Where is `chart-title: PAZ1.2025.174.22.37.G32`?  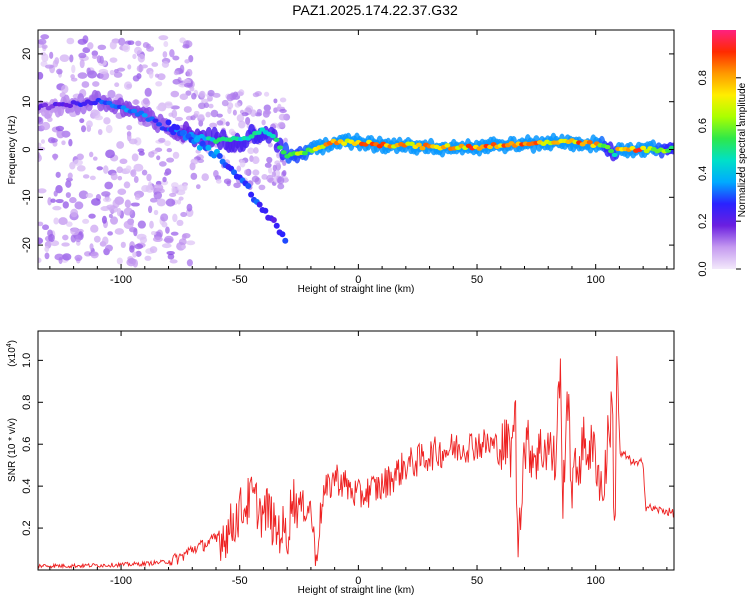 chart-title: PAZ1.2025.174.22.37.G32 is located at coordinates (375, 10).